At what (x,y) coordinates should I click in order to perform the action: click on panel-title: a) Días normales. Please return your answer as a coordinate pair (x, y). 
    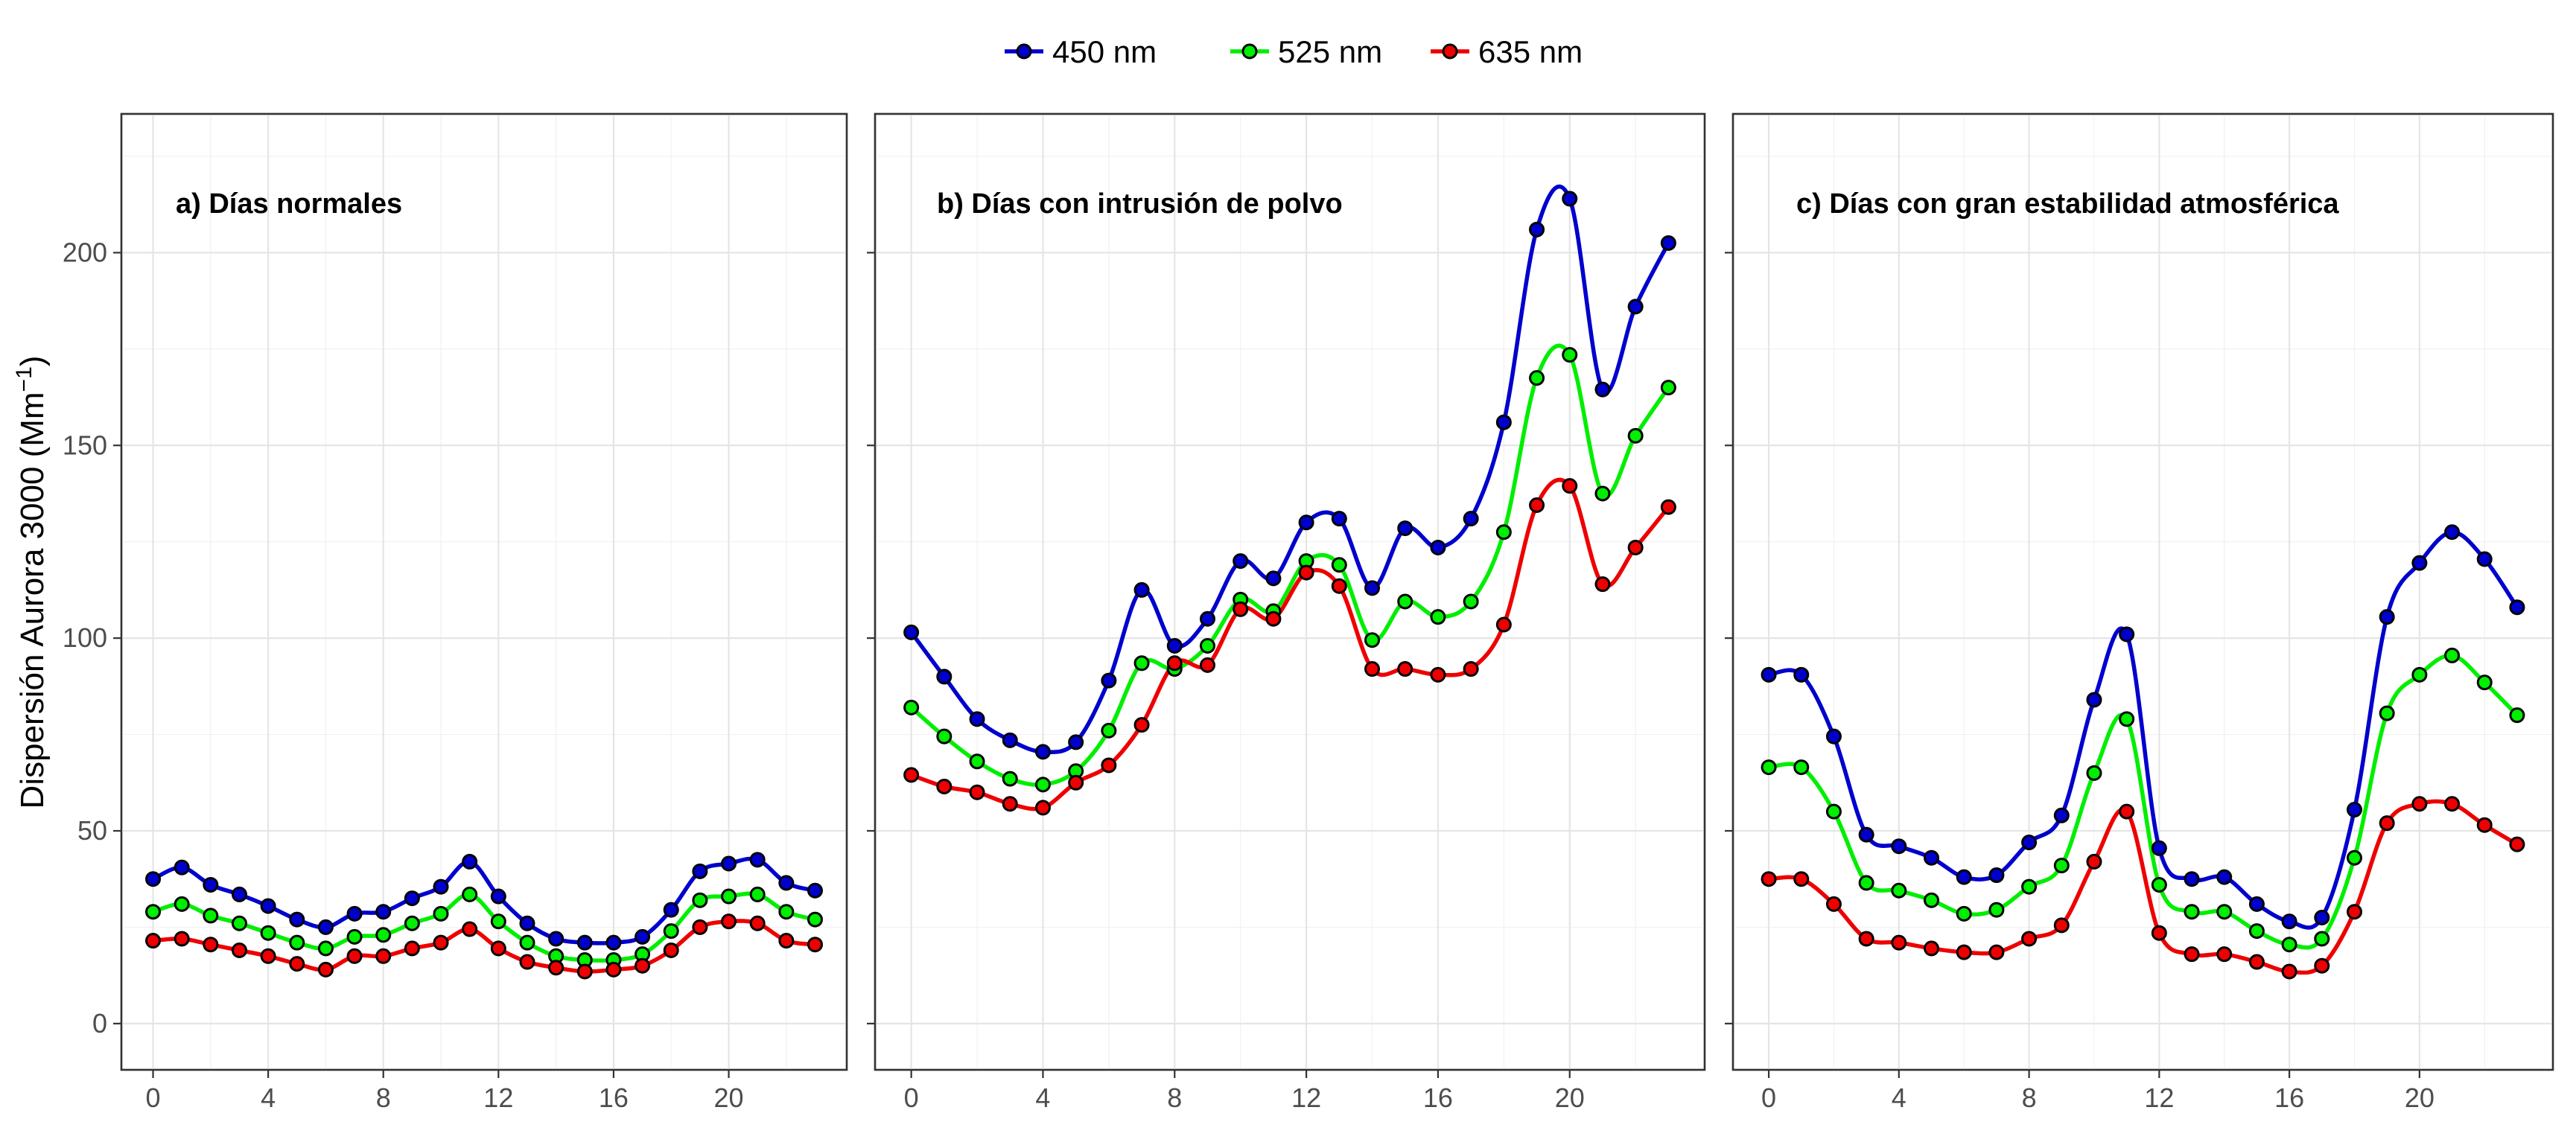
    Looking at the image, I should click on (289, 204).